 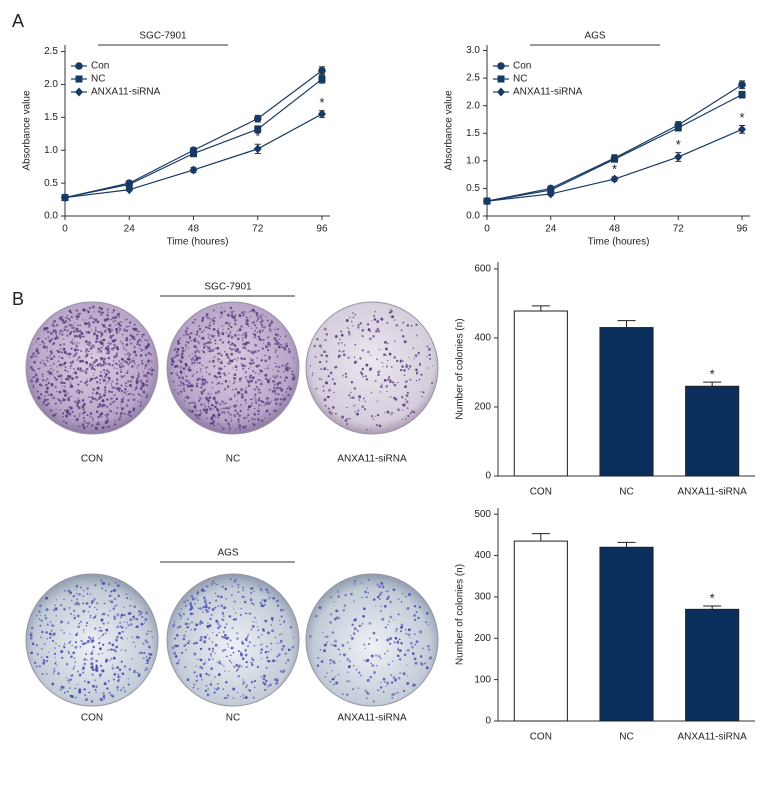 What do you see at coordinates (540, 631) in the screenshot?
I see `bar` at bounding box center [540, 631].